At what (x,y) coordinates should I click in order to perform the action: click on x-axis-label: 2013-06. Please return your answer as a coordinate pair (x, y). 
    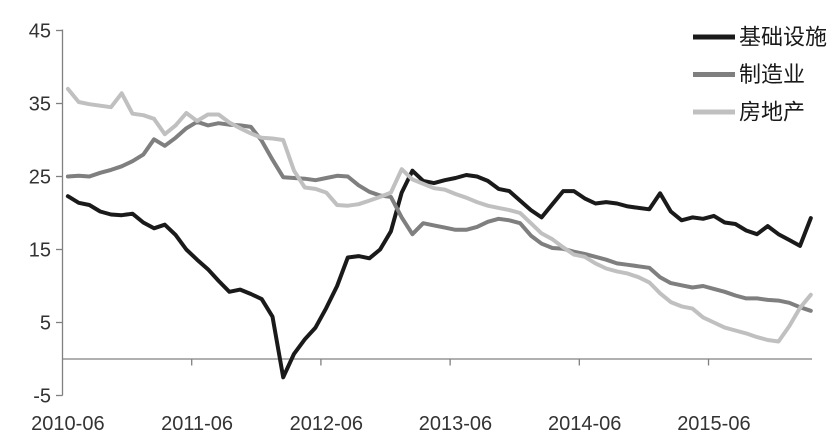
    Looking at the image, I should click on (455, 424).